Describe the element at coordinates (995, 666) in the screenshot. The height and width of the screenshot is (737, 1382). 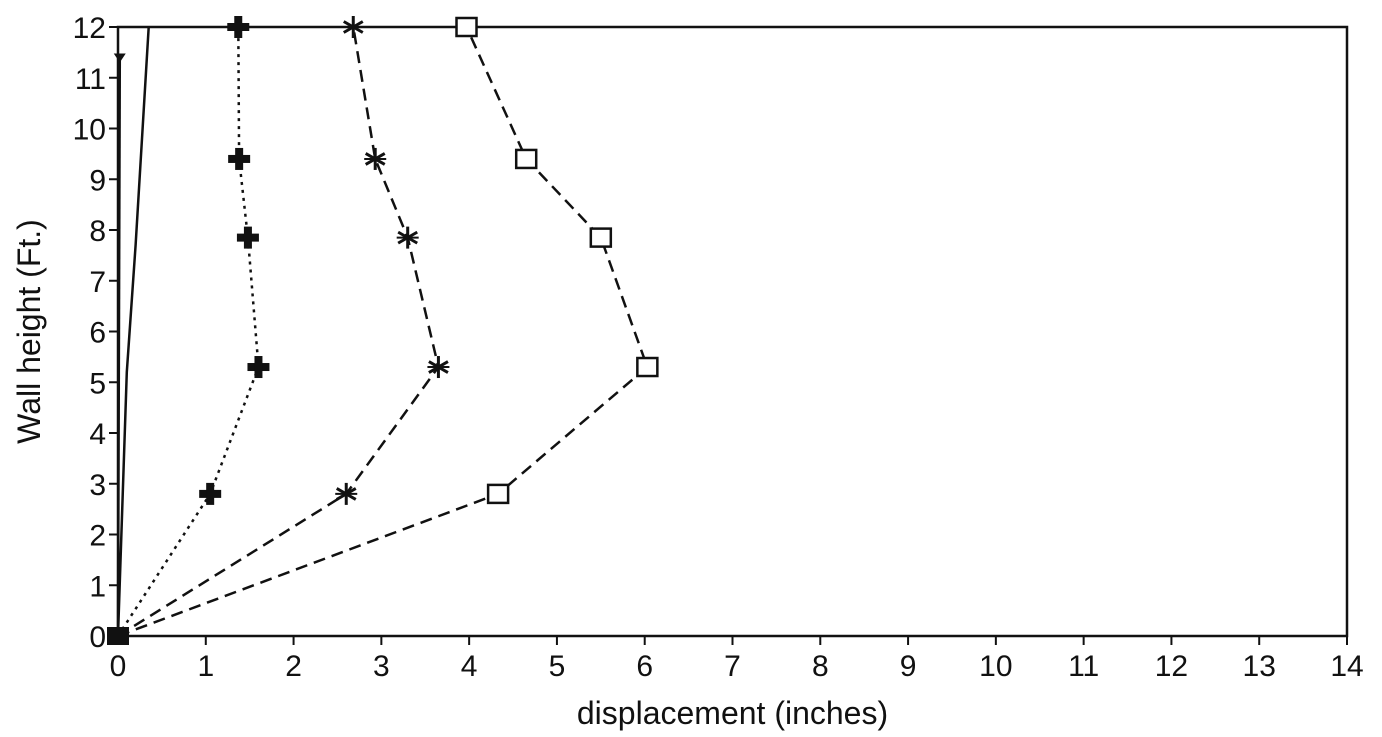
I see `x-tick-label: 10` at that location.